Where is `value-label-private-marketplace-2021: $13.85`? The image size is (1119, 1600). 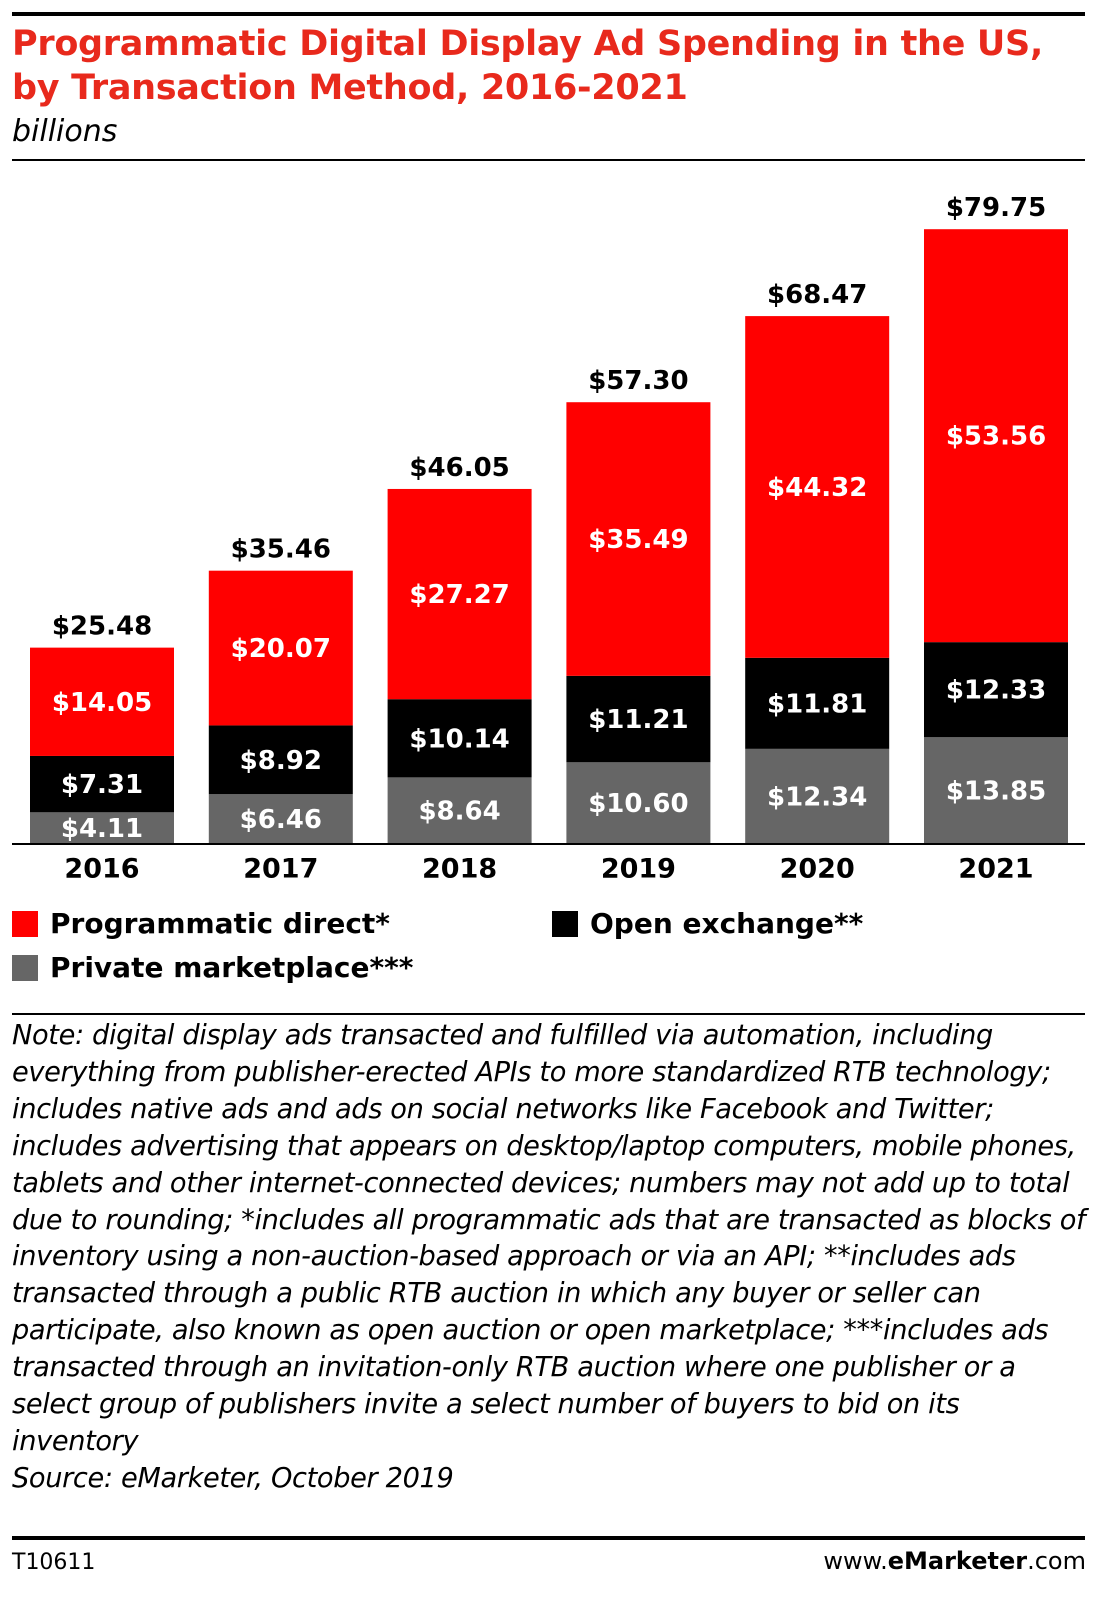
value-label-private-marketplace-2021: $13.85 is located at coordinates (996, 792).